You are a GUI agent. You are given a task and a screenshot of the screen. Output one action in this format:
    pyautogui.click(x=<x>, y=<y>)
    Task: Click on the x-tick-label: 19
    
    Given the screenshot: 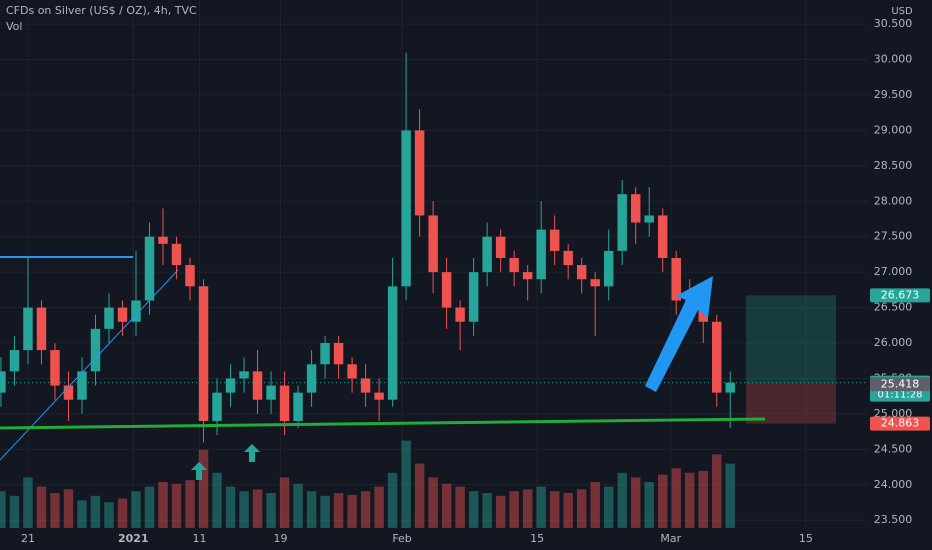 What is the action you would take?
    pyautogui.click(x=281, y=538)
    